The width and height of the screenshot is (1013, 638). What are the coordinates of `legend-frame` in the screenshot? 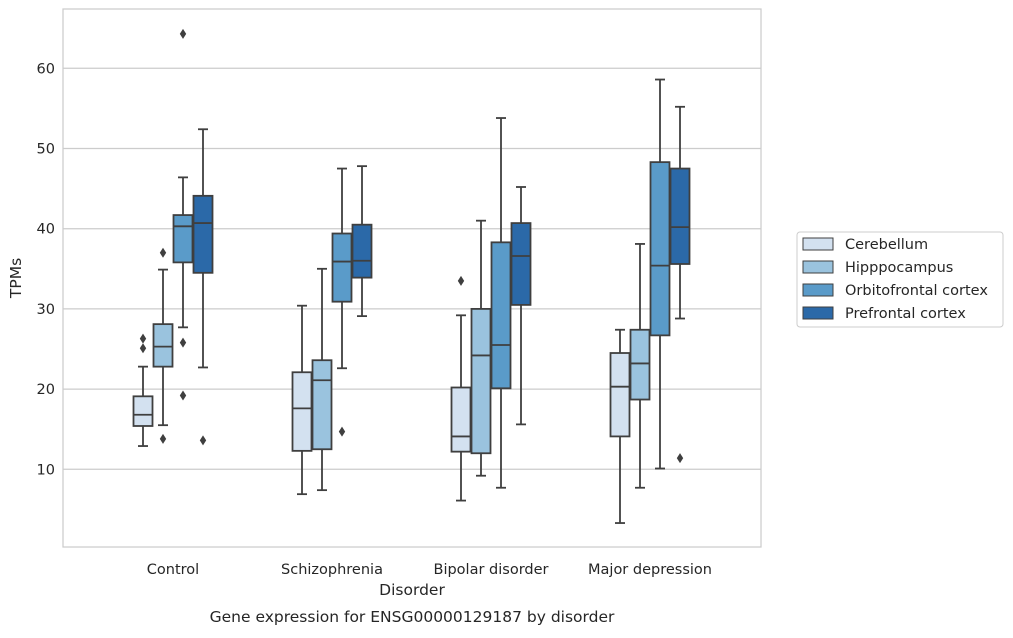 It's located at (900, 279).